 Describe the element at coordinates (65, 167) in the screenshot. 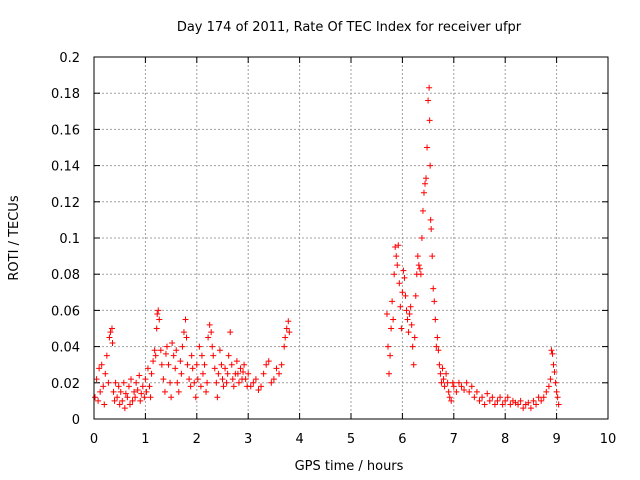

I see `y-tick-label: 0.14` at that location.